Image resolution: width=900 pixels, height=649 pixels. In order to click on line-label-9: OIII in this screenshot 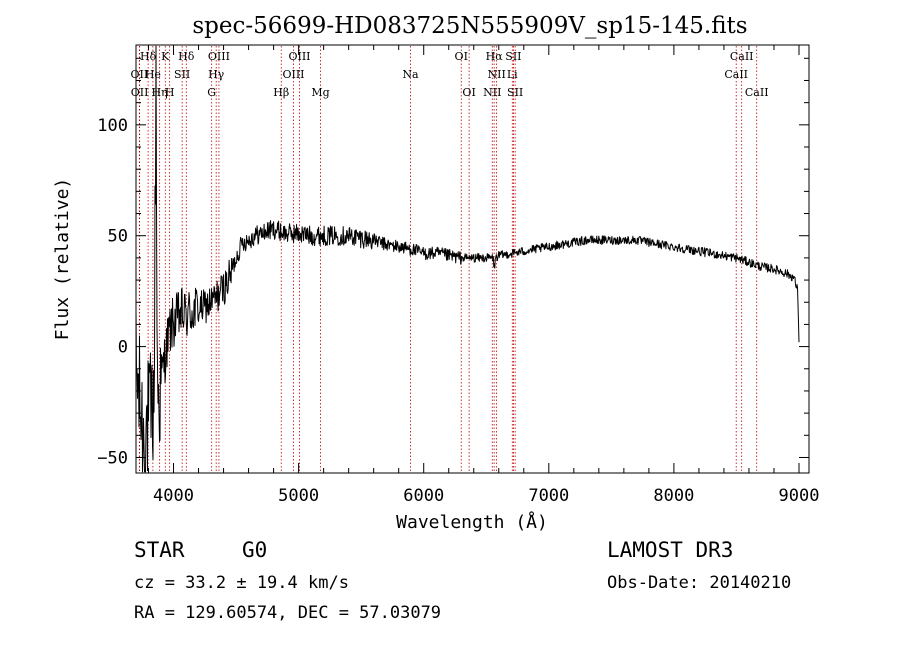, I will do `click(219, 56)`.